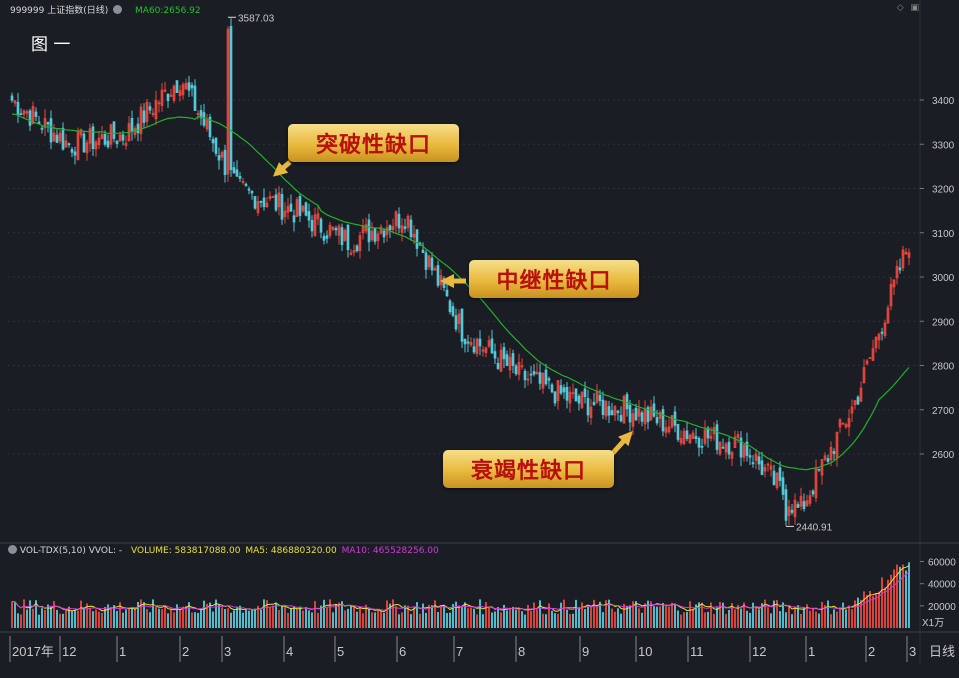 The height and width of the screenshot is (678, 959). What do you see at coordinates (528, 469) in the screenshot?
I see `callout-exhaustion-gap: 衰竭性缺口` at bounding box center [528, 469].